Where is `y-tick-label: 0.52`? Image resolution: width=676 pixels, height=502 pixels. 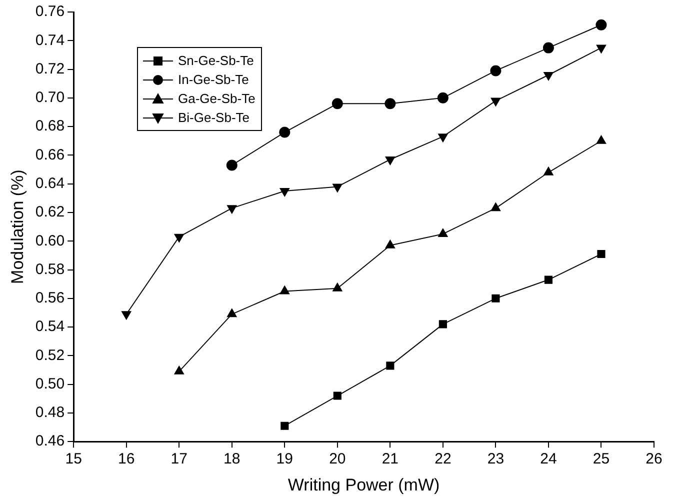 y-tick-label: 0.52 is located at coordinates (50, 355).